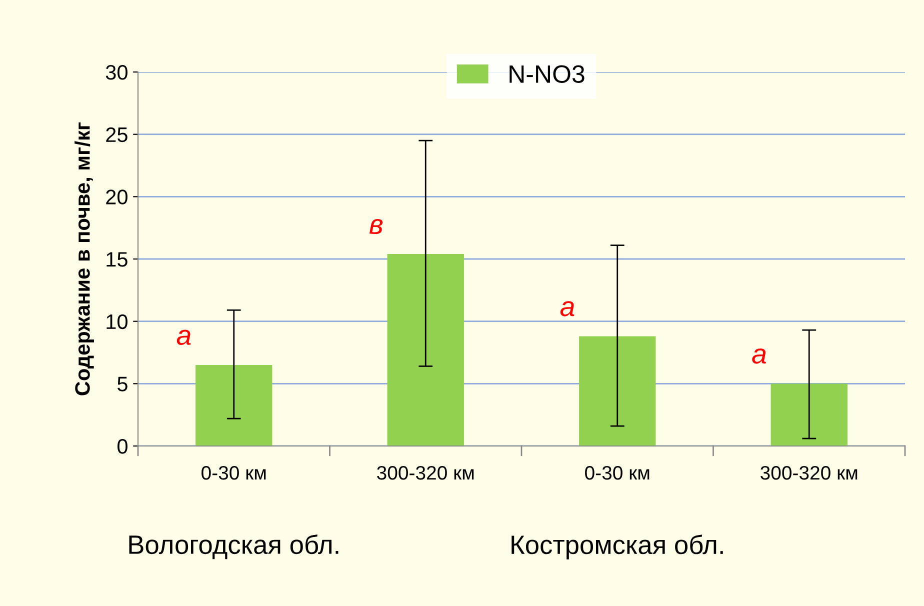  Describe the element at coordinates (547, 74) in the screenshot. I see `legend-label: N-NO3` at that location.